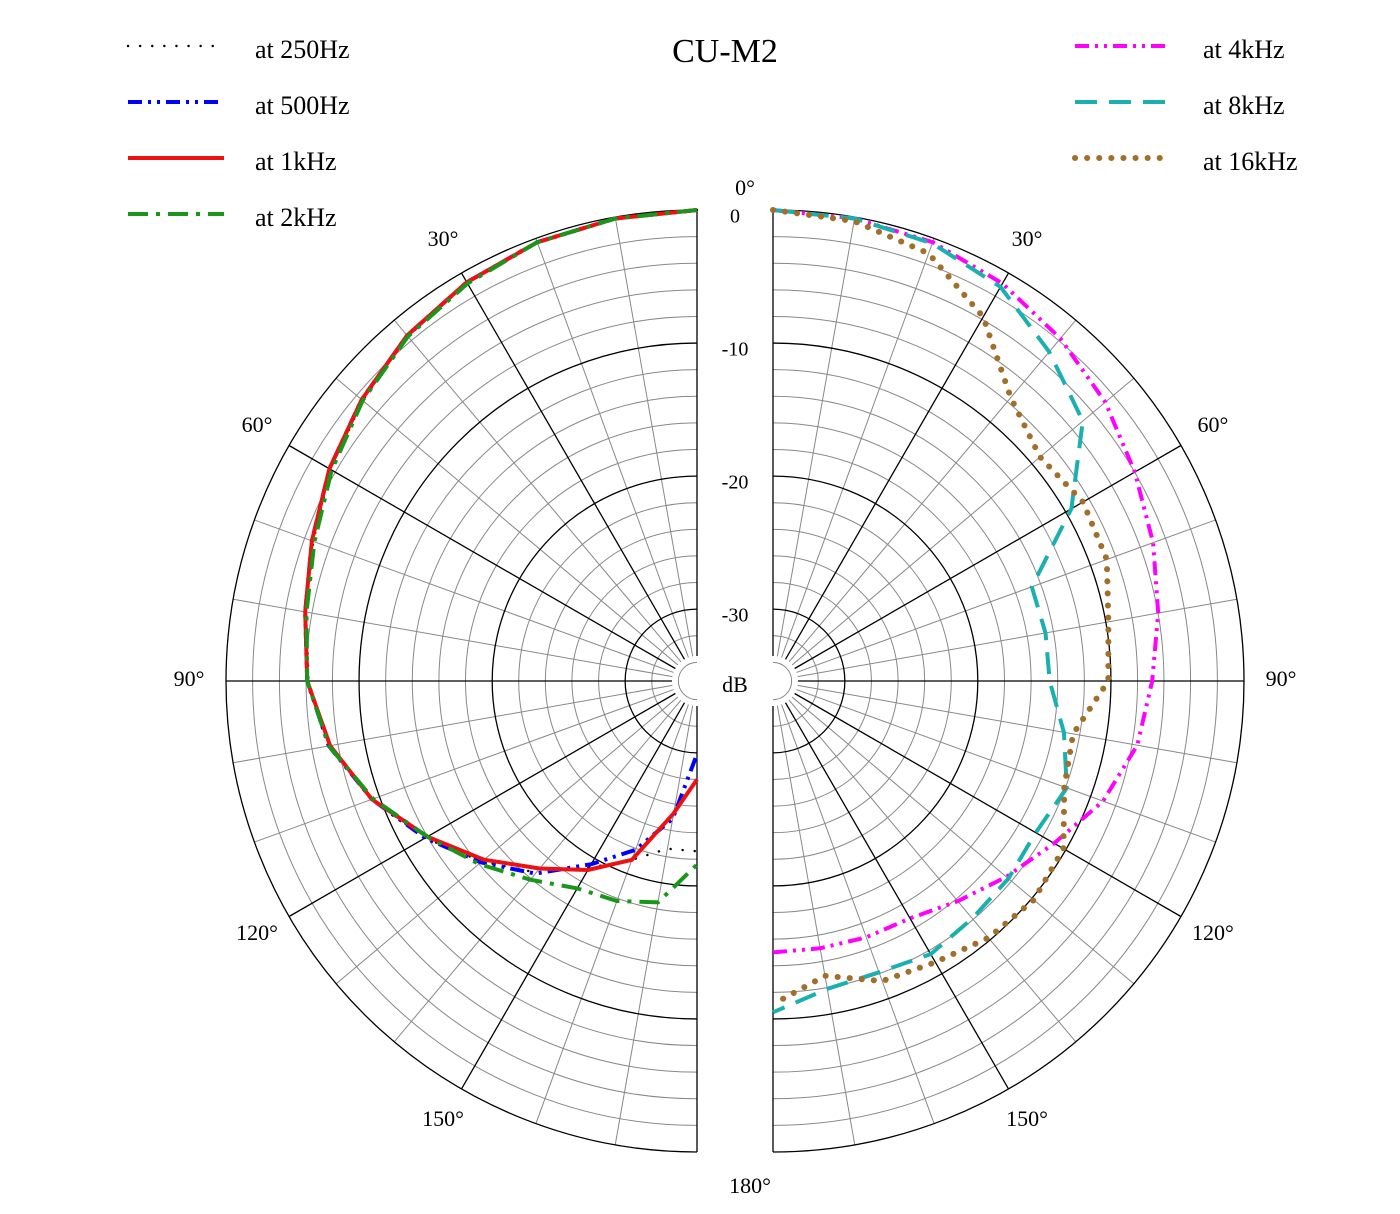 This screenshot has width=1400, height=1214. Describe the element at coordinates (296, 217) in the screenshot. I see `legend-label: at 2kHz` at that location.